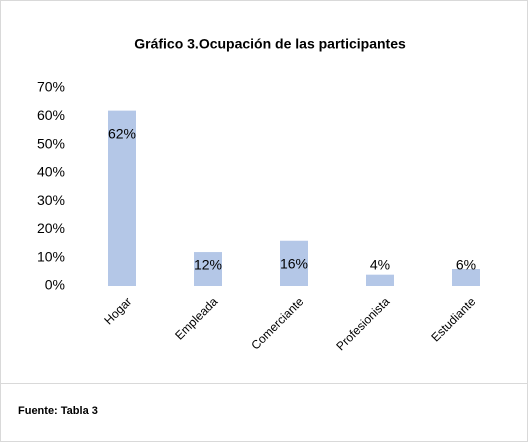 This screenshot has width=528, height=442. I want to click on data-label: 16%, so click(294, 263).